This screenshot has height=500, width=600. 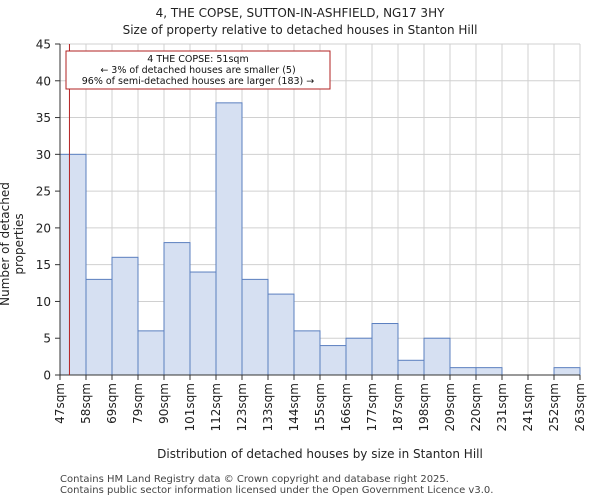 What do you see at coordinates (294, 407) in the screenshot?
I see `x-tick-label: 144sqm` at bounding box center [294, 407].